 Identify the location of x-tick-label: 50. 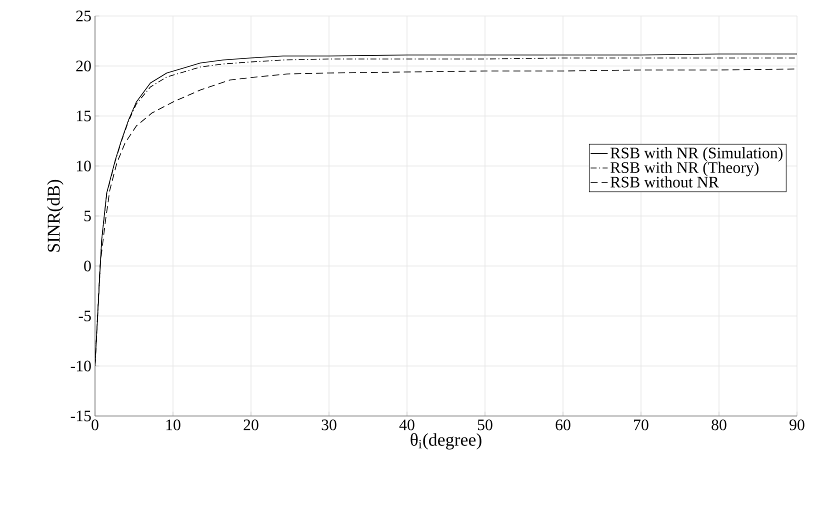
(485, 425).